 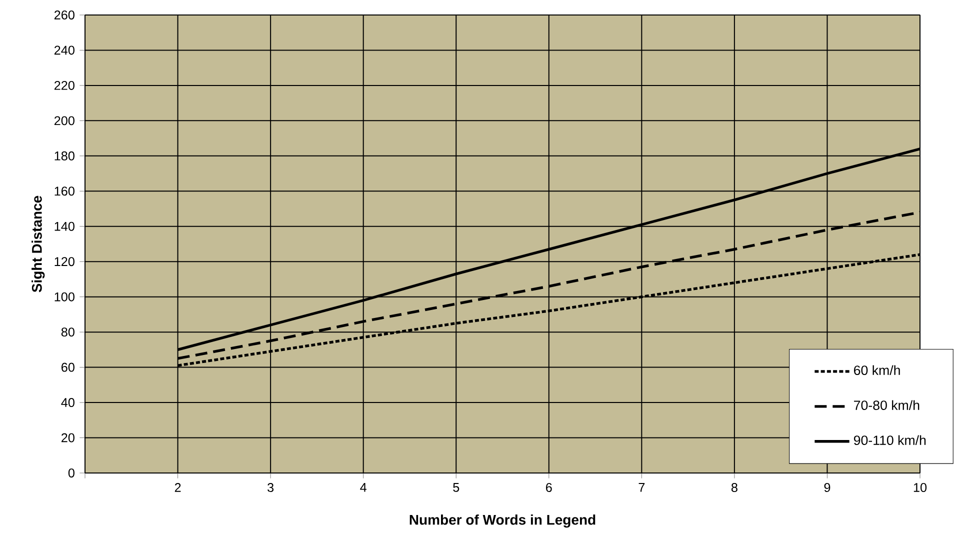 I want to click on x-tick-label: 5, so click(x=456, y=487).